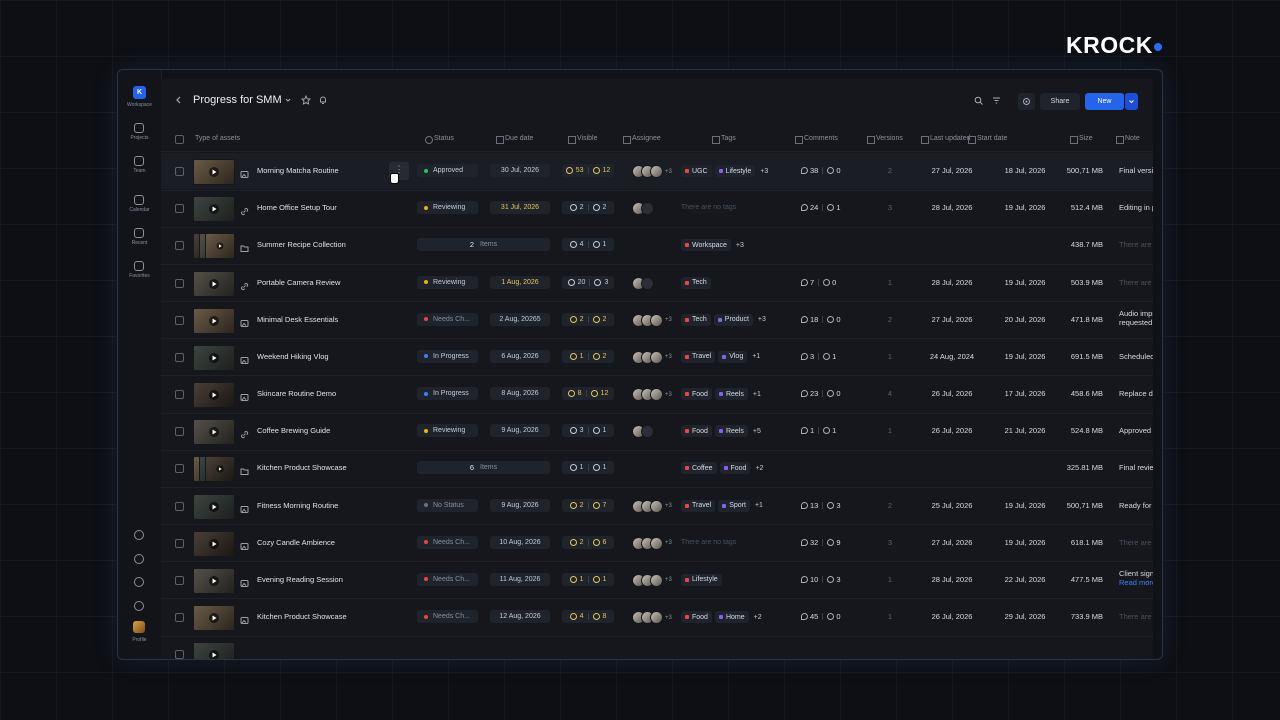  Describe the element at coordinates (1131, 101) in the screenshot. I see `new-dropdown` at that location.